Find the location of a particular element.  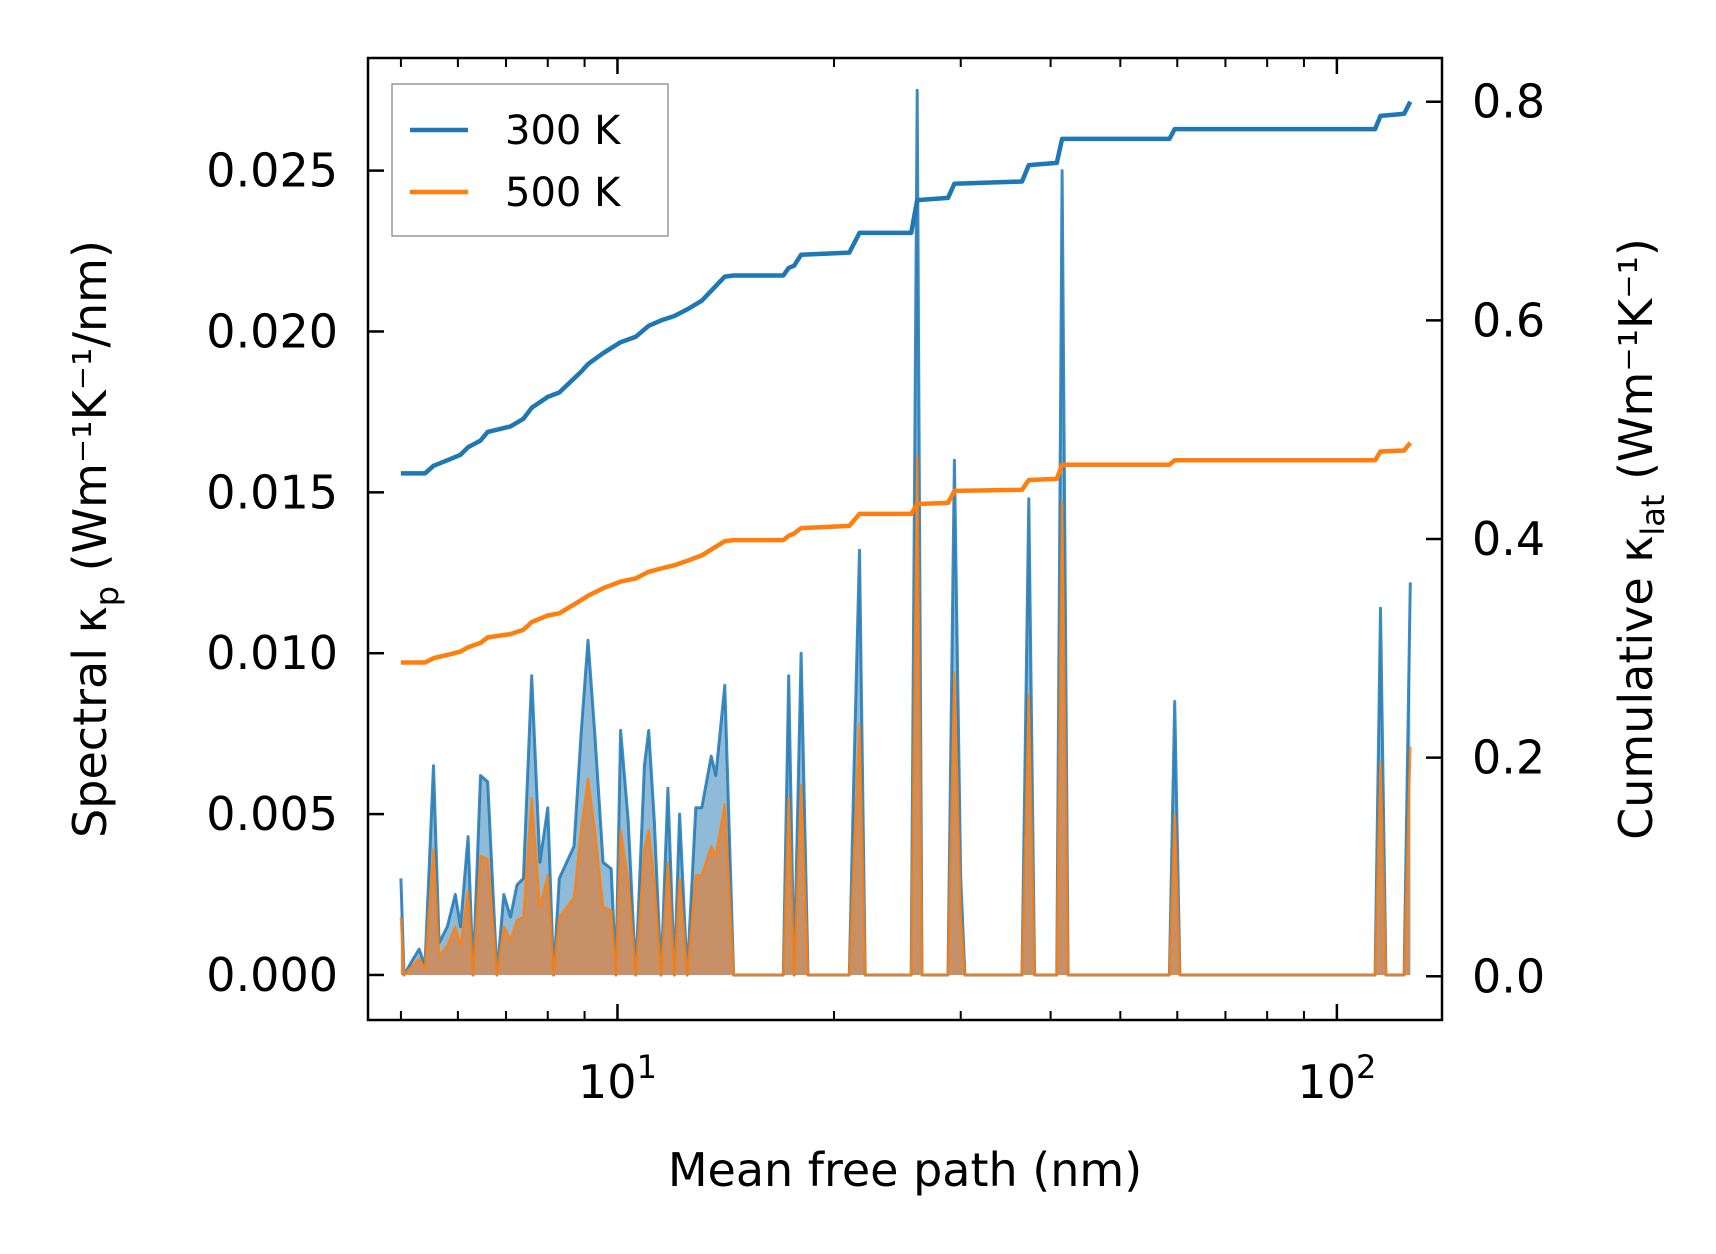

y-right-tick-label: 0.6 is located at coordinates (1508, 320).